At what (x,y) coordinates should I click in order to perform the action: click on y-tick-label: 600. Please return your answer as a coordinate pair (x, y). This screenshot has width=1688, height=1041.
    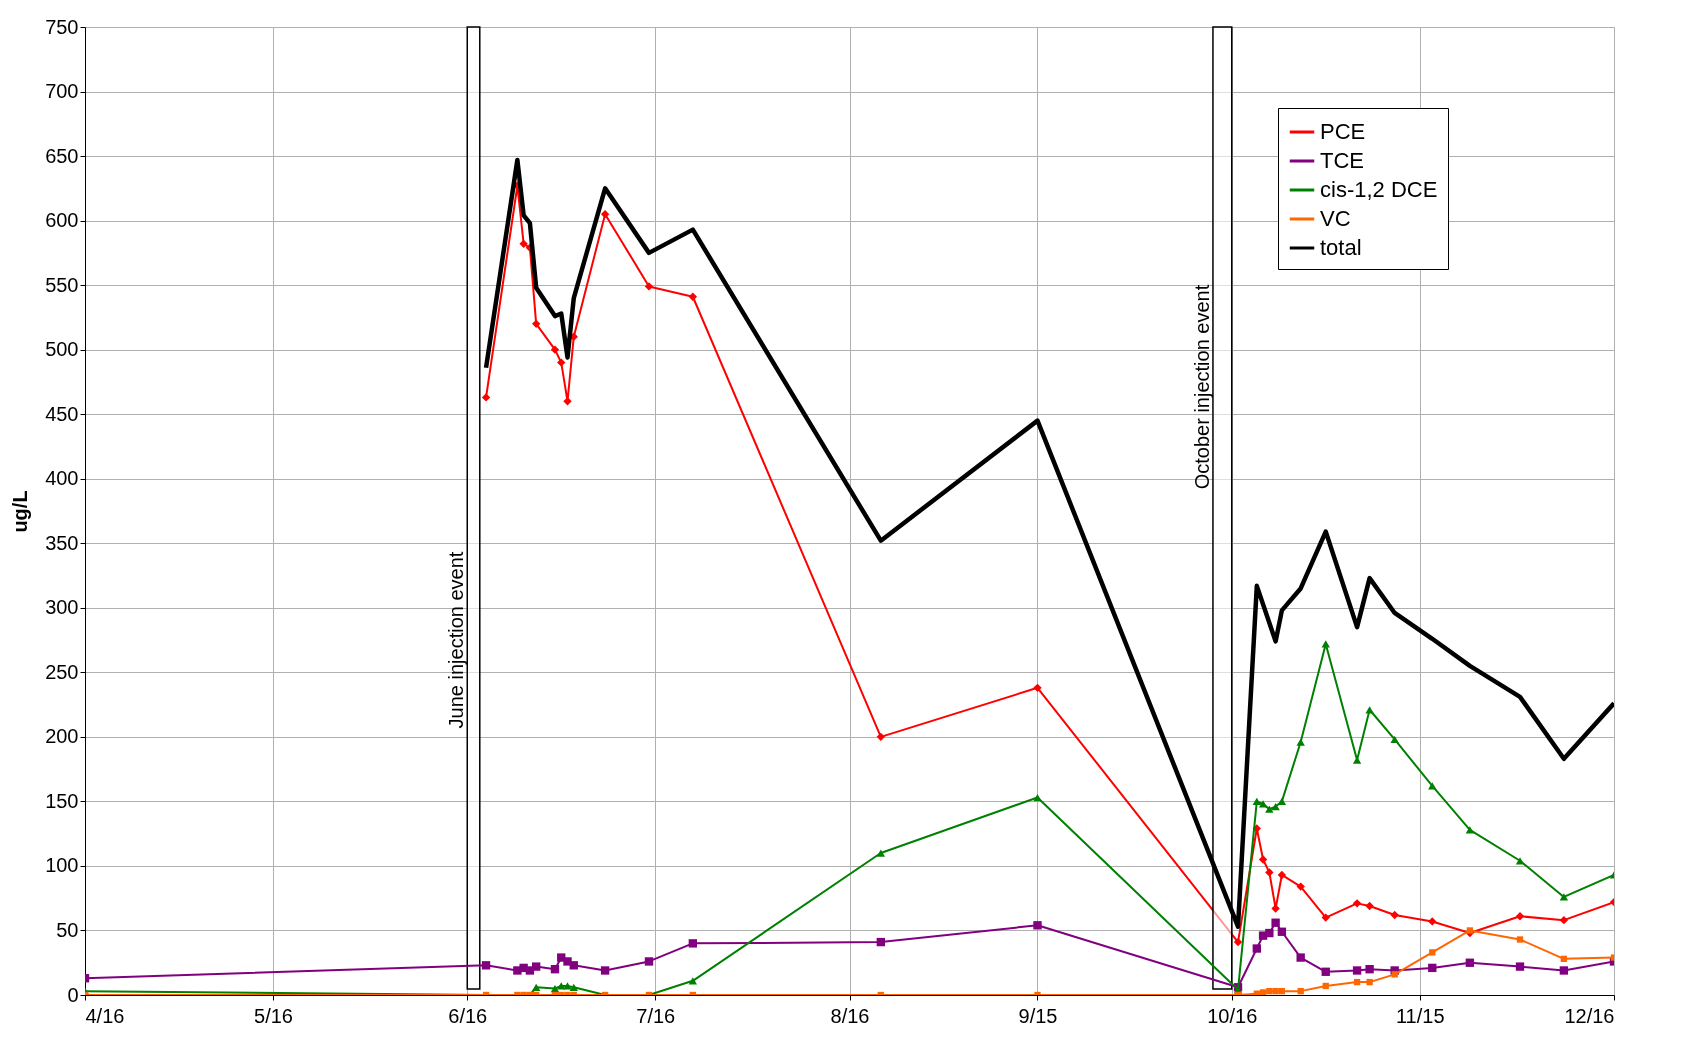
    Looking at the image, I should click on (62, 220).